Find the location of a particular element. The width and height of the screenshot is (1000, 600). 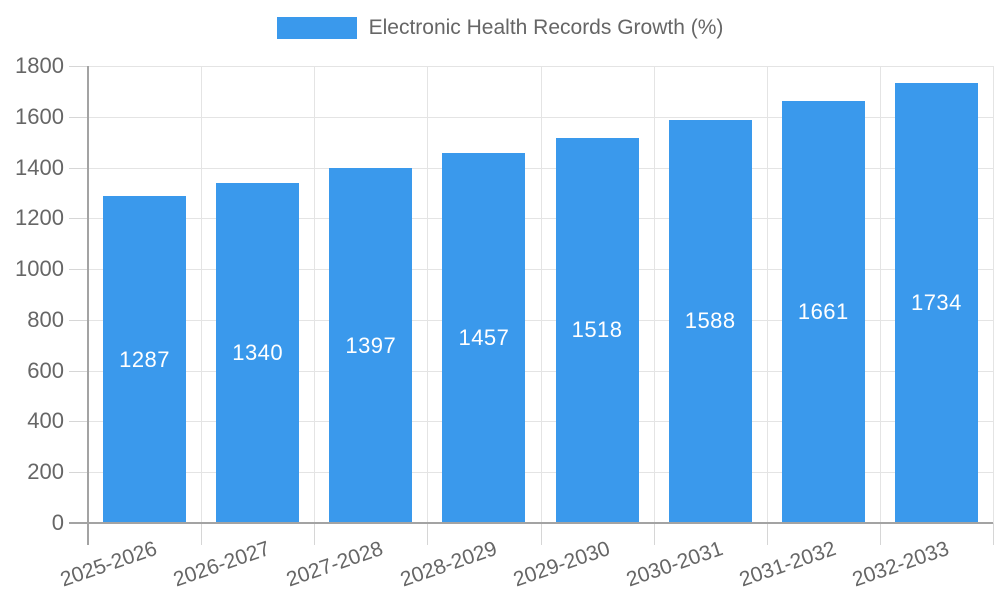

bar-value-label: 1457 is located at coordinates (484, 338).